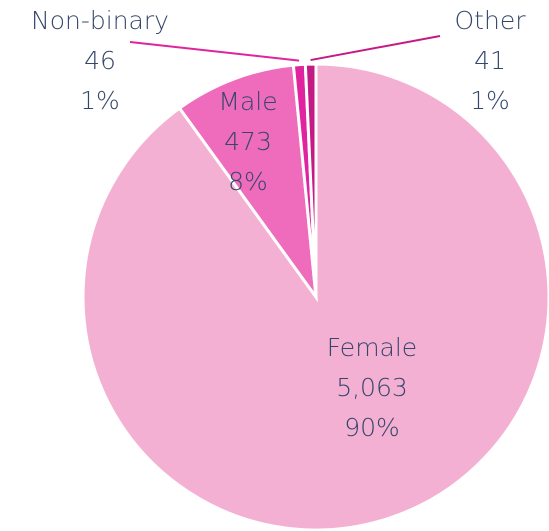  Describe the element at coordinates (247, 101) in the screenshot. I see `slice-label: Male` at that location.